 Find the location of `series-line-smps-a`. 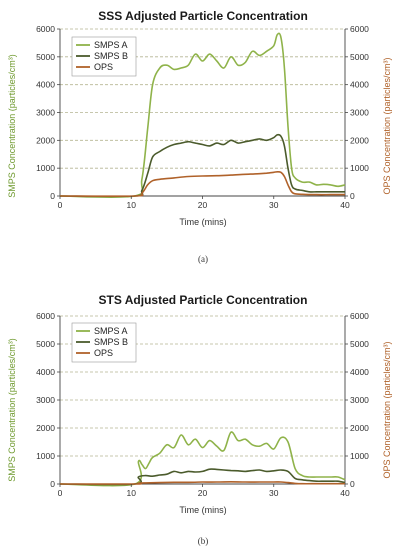

series-line-smps-a is located at coordinates (202, 459).